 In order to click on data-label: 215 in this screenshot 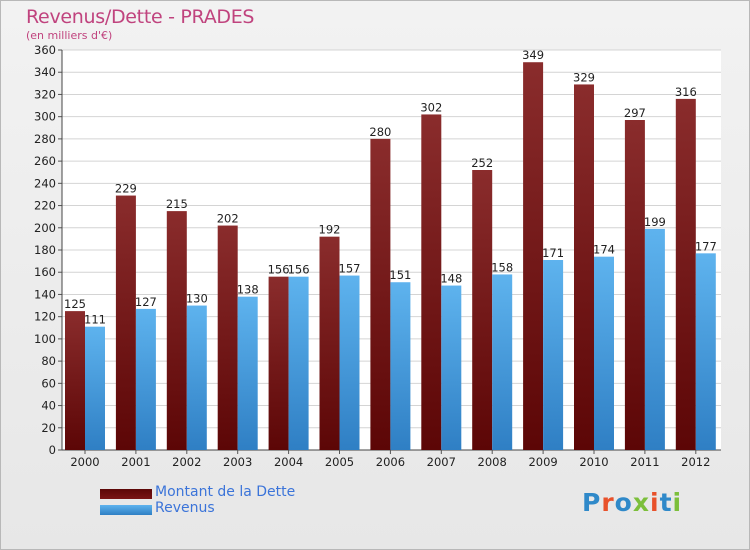, I will do `click(177, 204)`.